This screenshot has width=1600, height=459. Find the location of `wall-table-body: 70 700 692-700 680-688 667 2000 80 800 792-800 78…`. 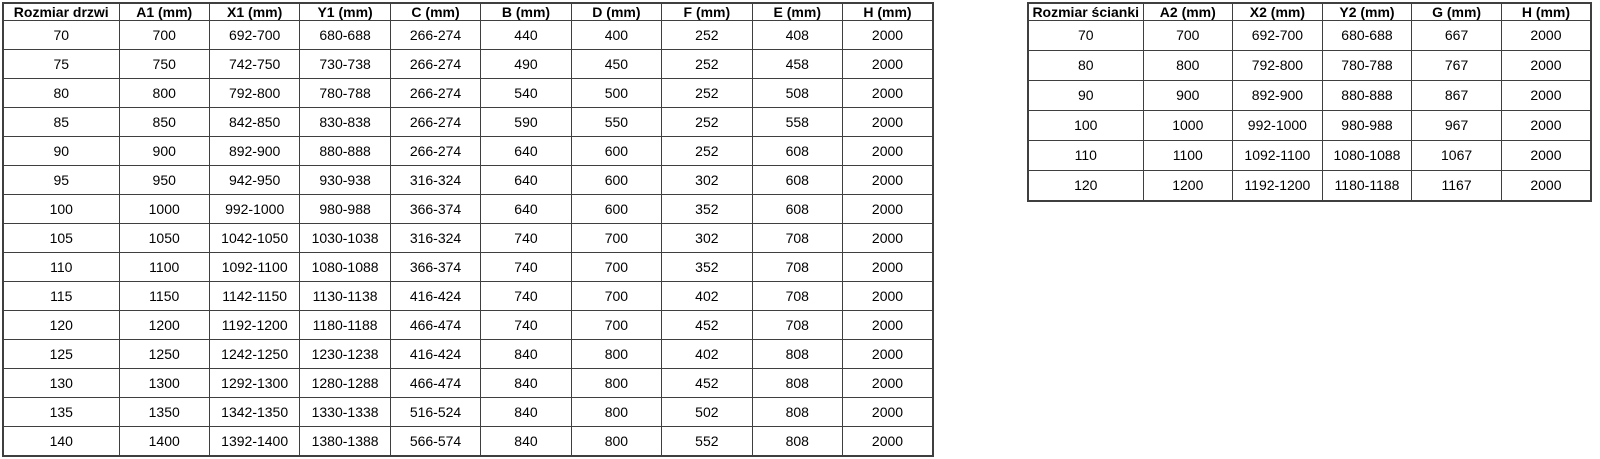

wall-table-body: 70 700 692-700 680-688 667 2000 80 800 792-800 78… is located at coordinates (1309, 111).